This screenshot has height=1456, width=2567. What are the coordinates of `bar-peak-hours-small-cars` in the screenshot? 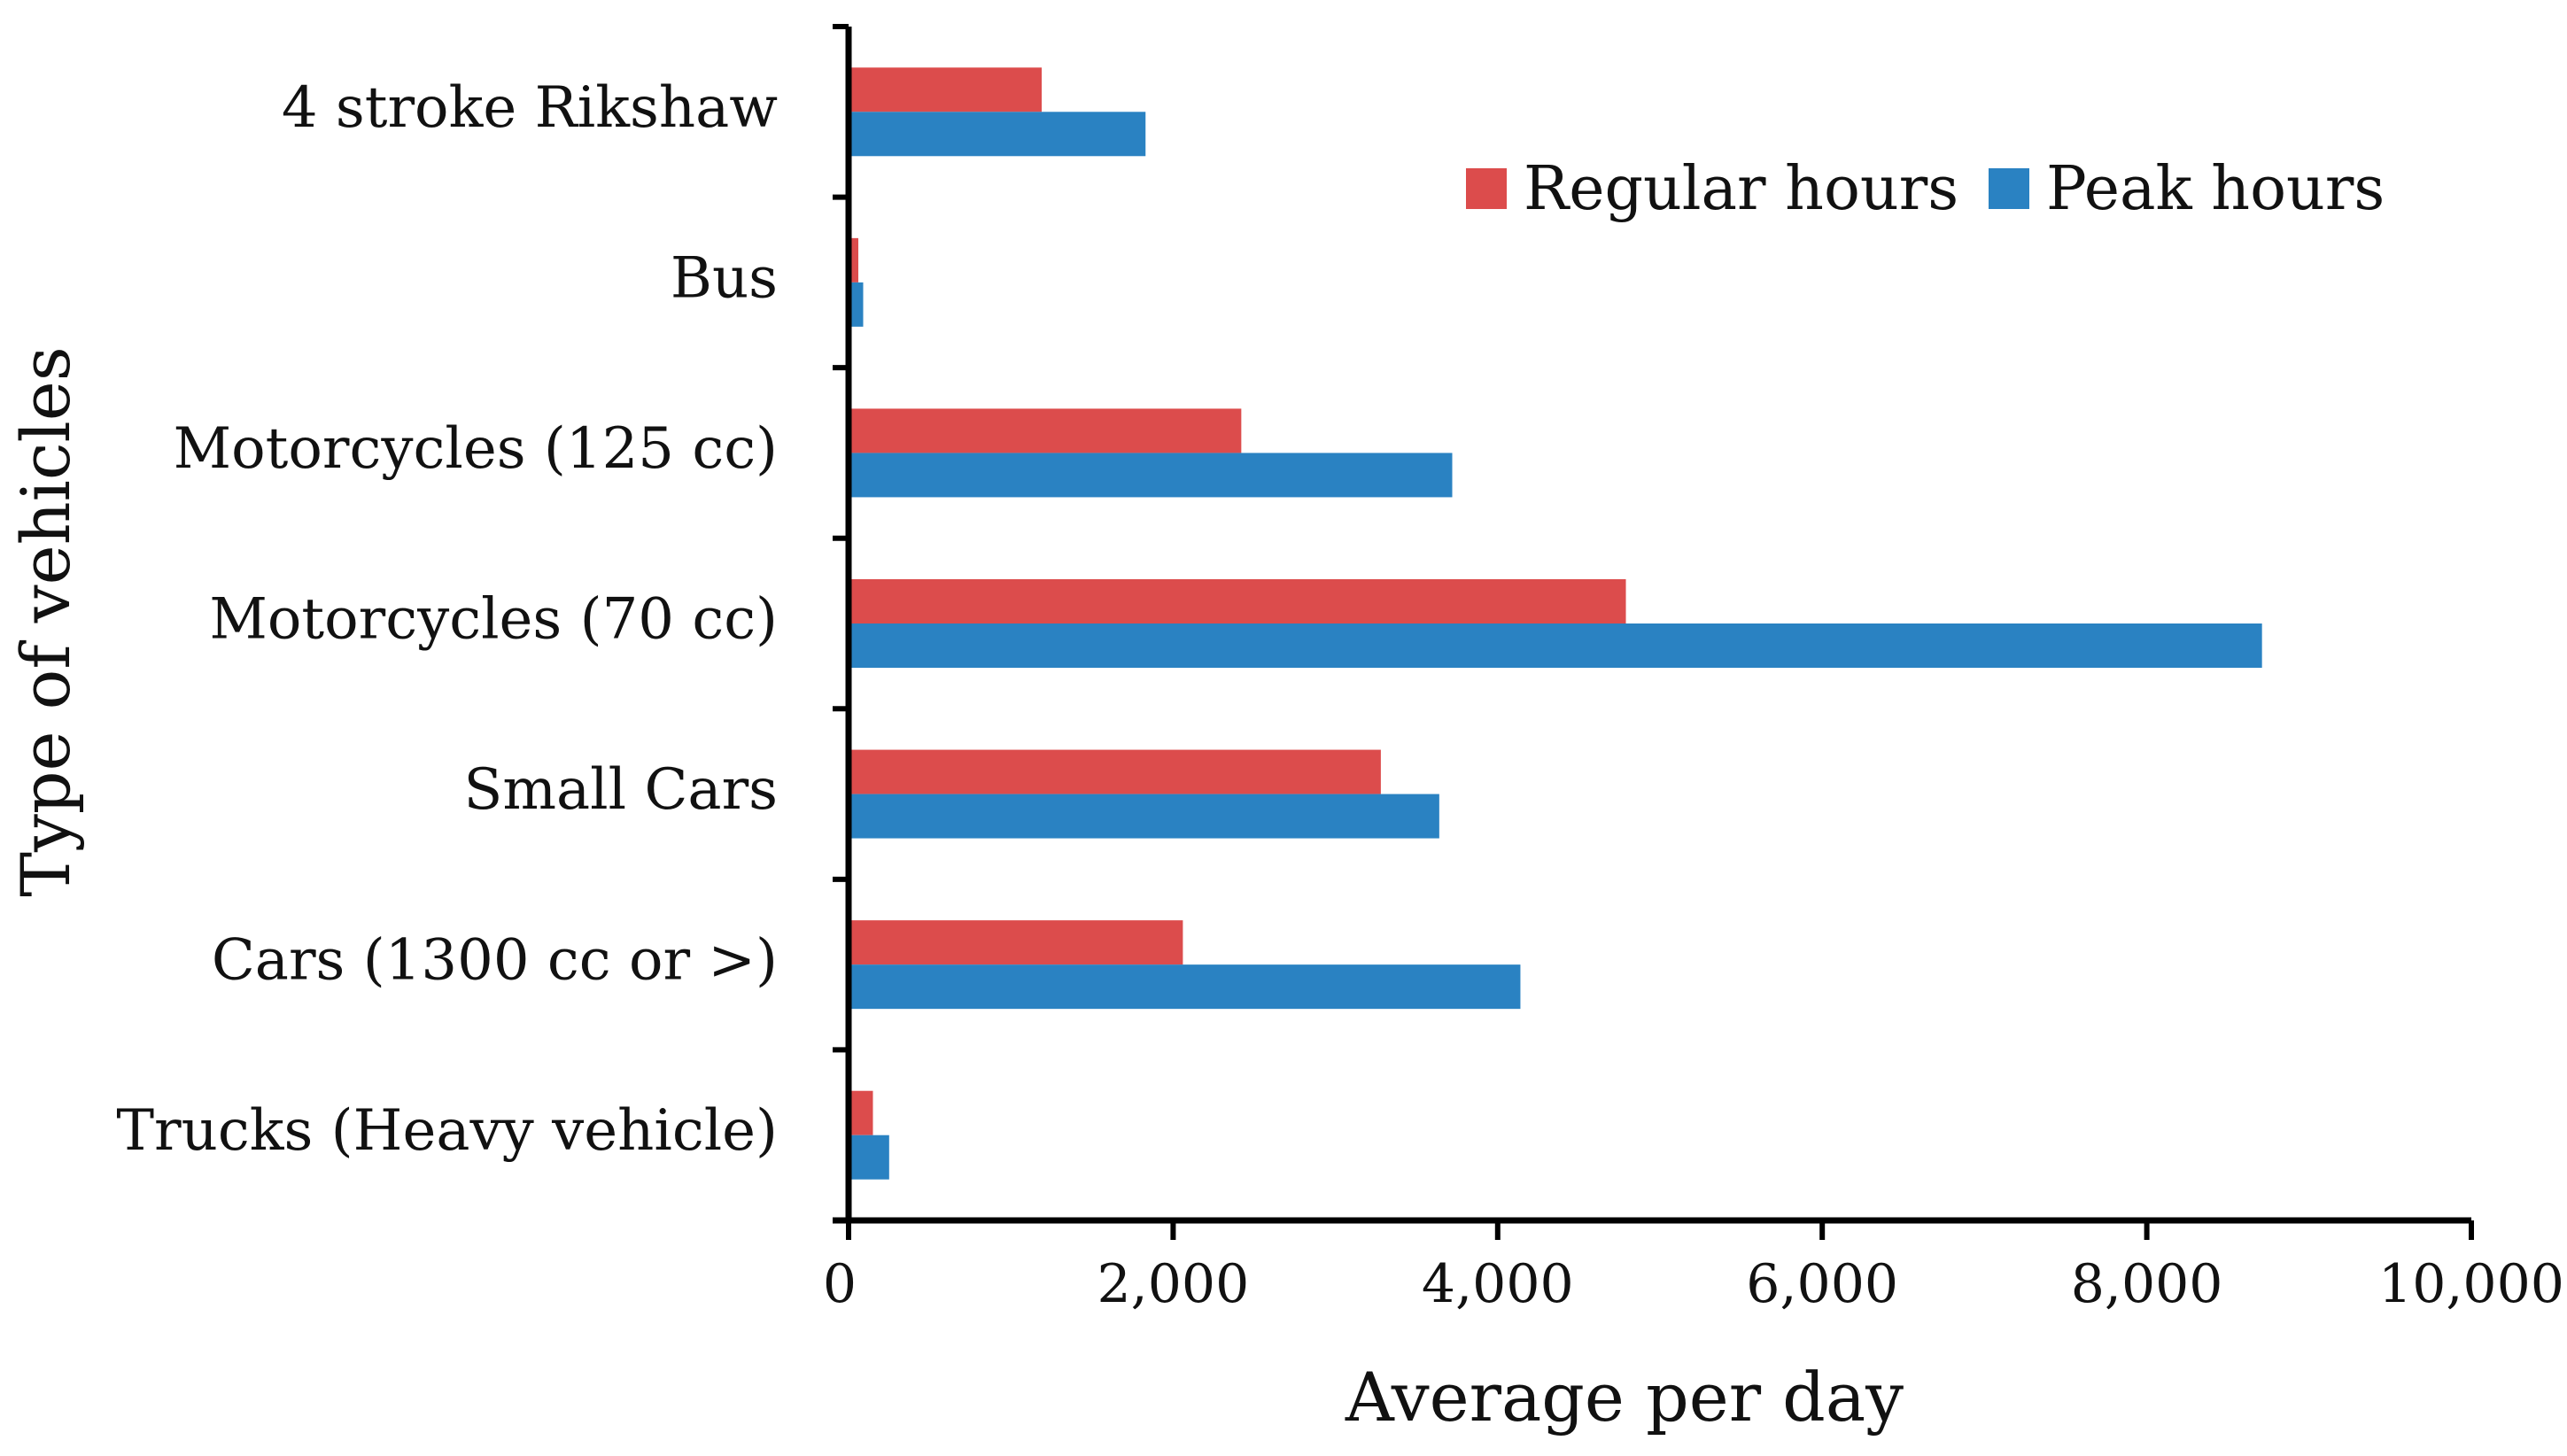 It's located at (1144, 817).